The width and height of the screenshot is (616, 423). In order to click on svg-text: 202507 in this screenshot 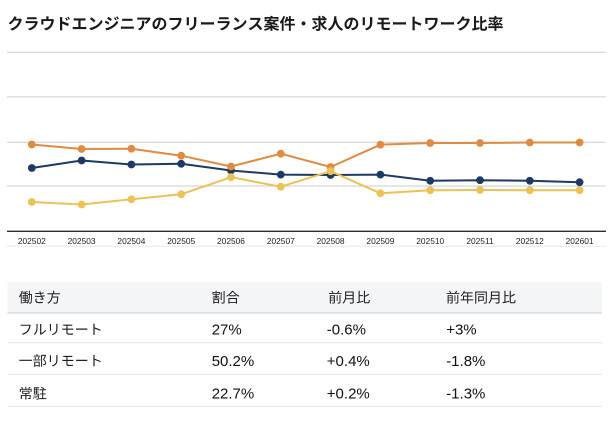, I will do `click(281, 241)`.